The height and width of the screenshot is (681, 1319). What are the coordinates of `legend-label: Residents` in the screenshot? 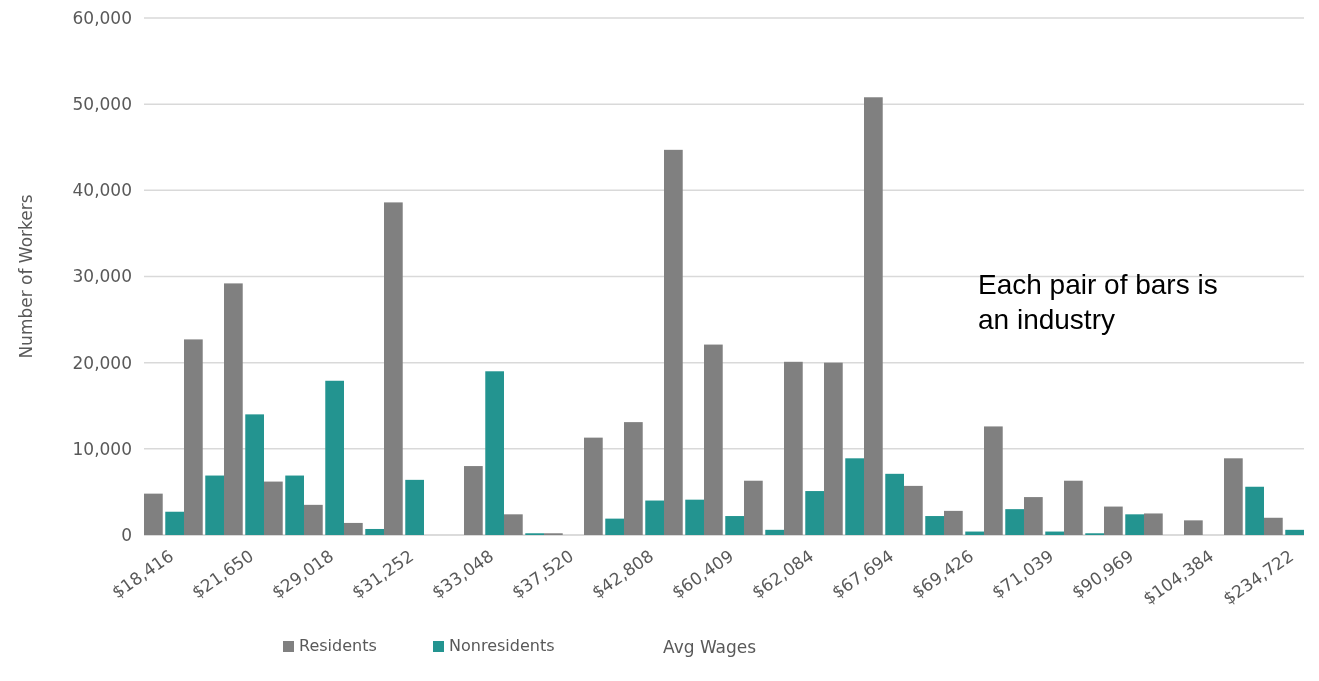 It's located at (338, 645).